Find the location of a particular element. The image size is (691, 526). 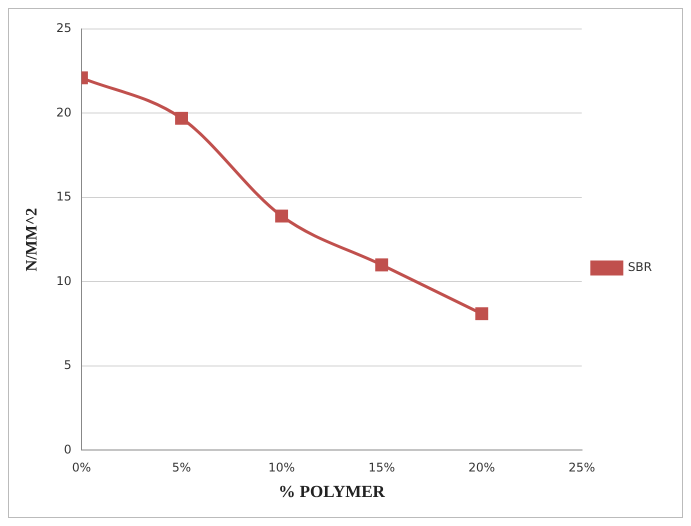

y-tick-label: 0 is located at coordinates (68, 449).